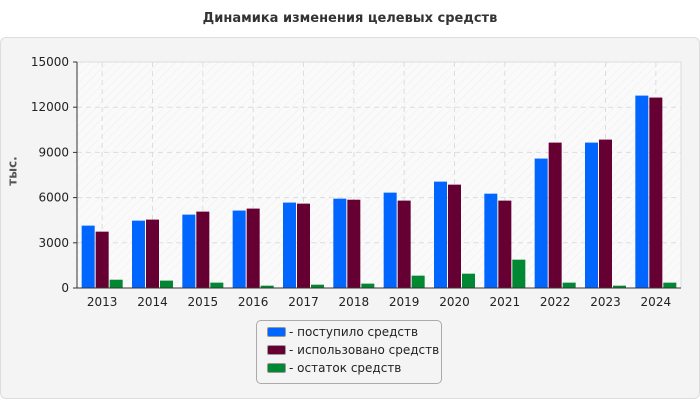 The height and width of the screenshot is (400, 700). I want to click on y-tick-label: 15000, so click(50, 62).